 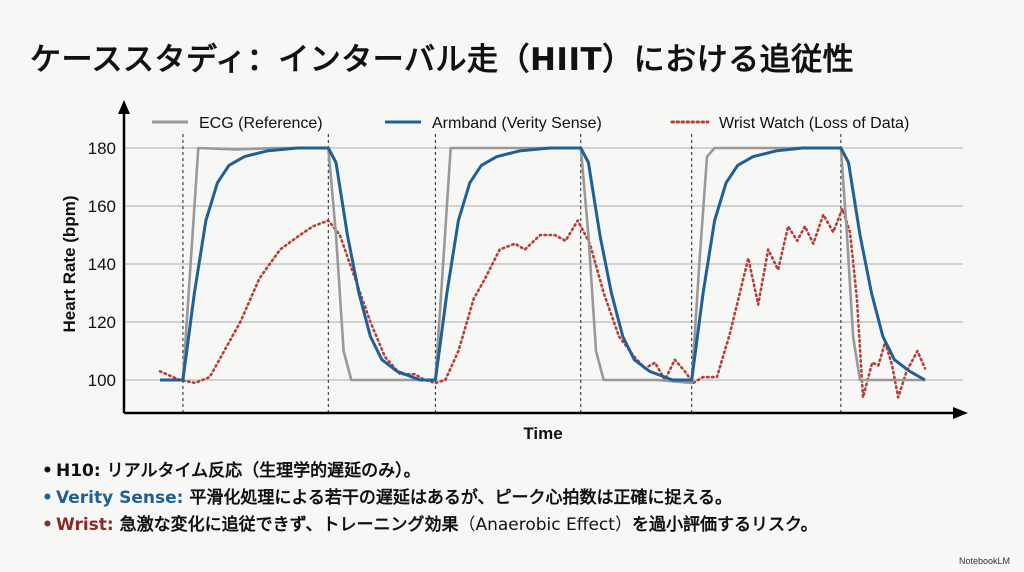 What do you see at coordinates (261, 123) in the screenshot?
I see `legend-label: ECG (Reference)` at bounding box center [261, 123].